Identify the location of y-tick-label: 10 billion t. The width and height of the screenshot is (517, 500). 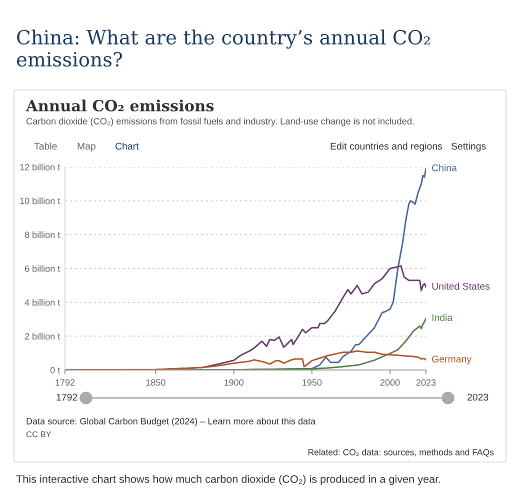
(40, 201).